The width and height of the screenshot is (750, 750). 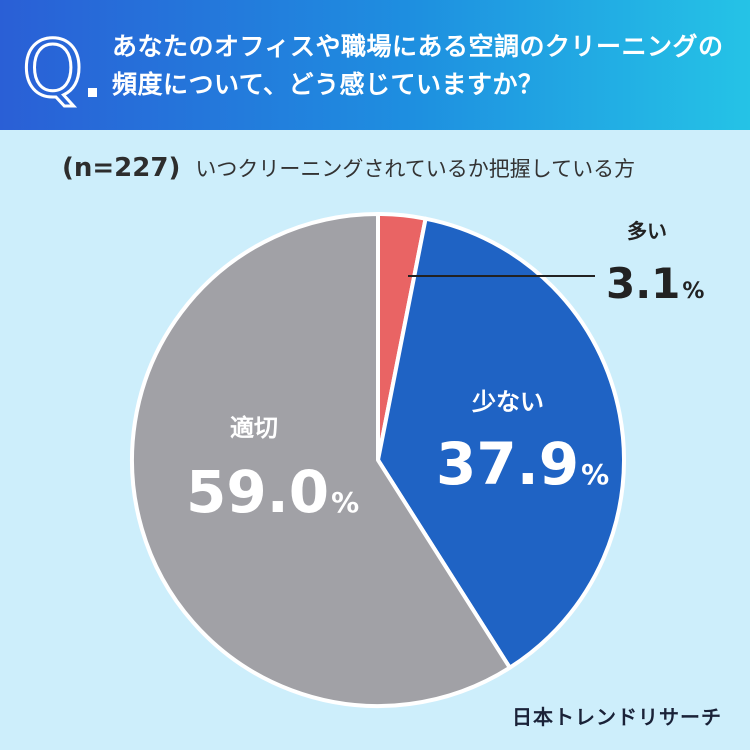 I want to click on q-letter-icon: Q, so click(x=59, y=69).